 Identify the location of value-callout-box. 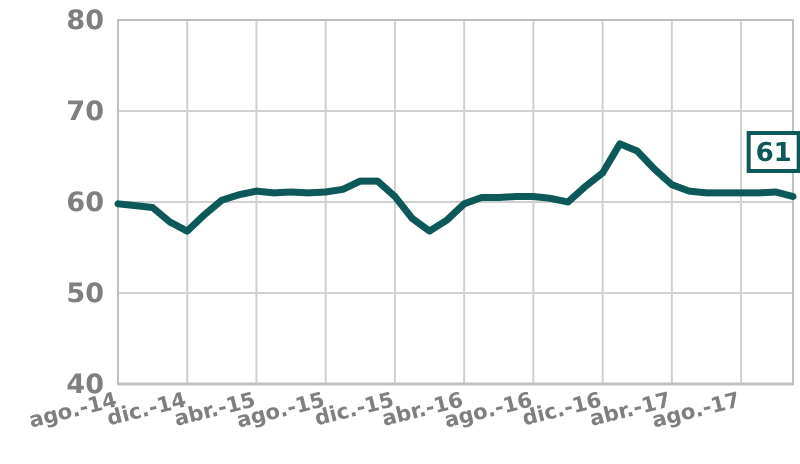
(773, 152).